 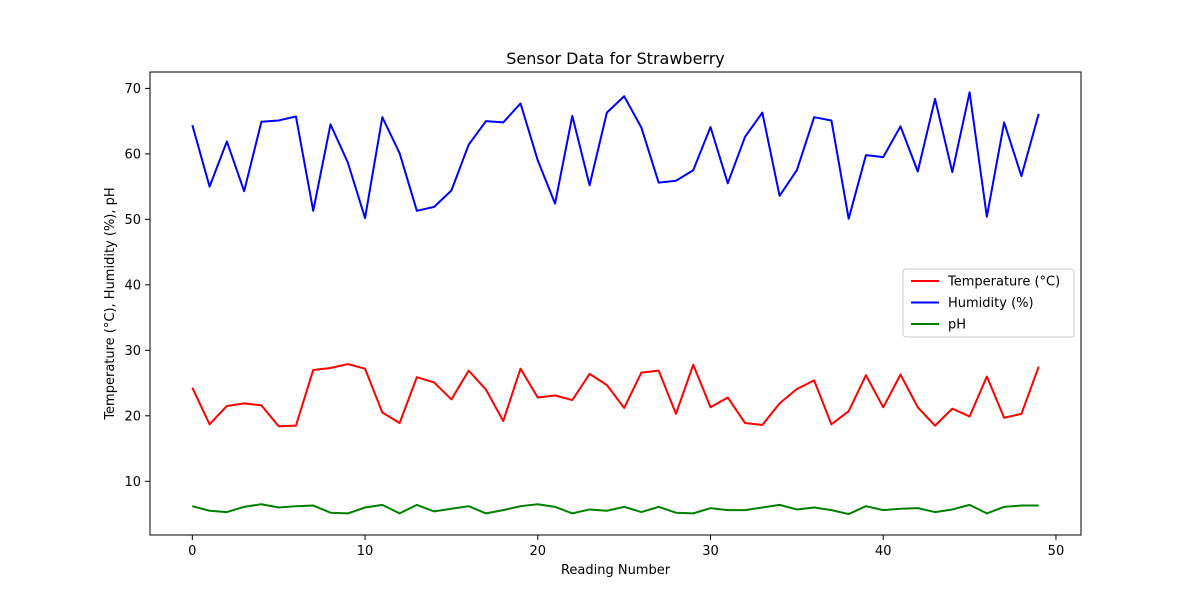 What do you see at coordinates (615, 58) in the screenshot?
I see `chart-title: Sensor Data for Strawberry` at bounding box center [615, 58].